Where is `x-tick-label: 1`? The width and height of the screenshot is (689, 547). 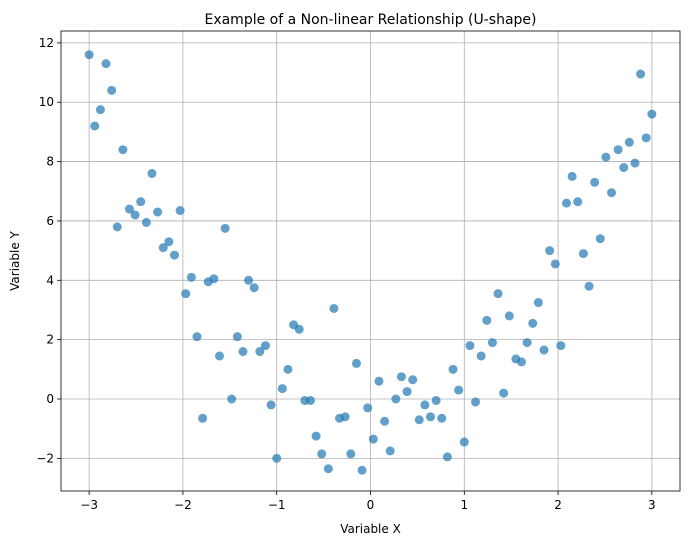 x-tick-label: 1 is located at coordinates (464, 505).